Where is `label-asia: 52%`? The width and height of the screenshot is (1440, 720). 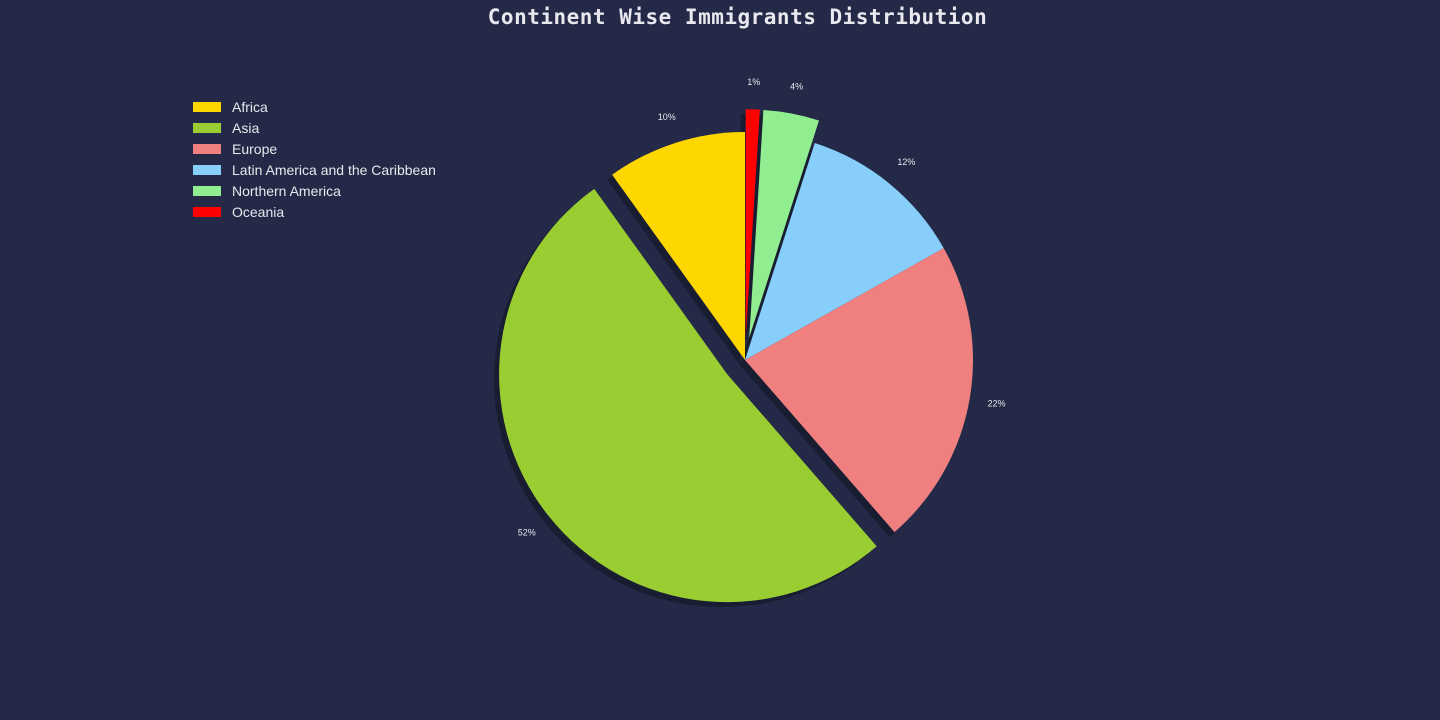 label-asia: 52% is located at coordinates (527, 533).